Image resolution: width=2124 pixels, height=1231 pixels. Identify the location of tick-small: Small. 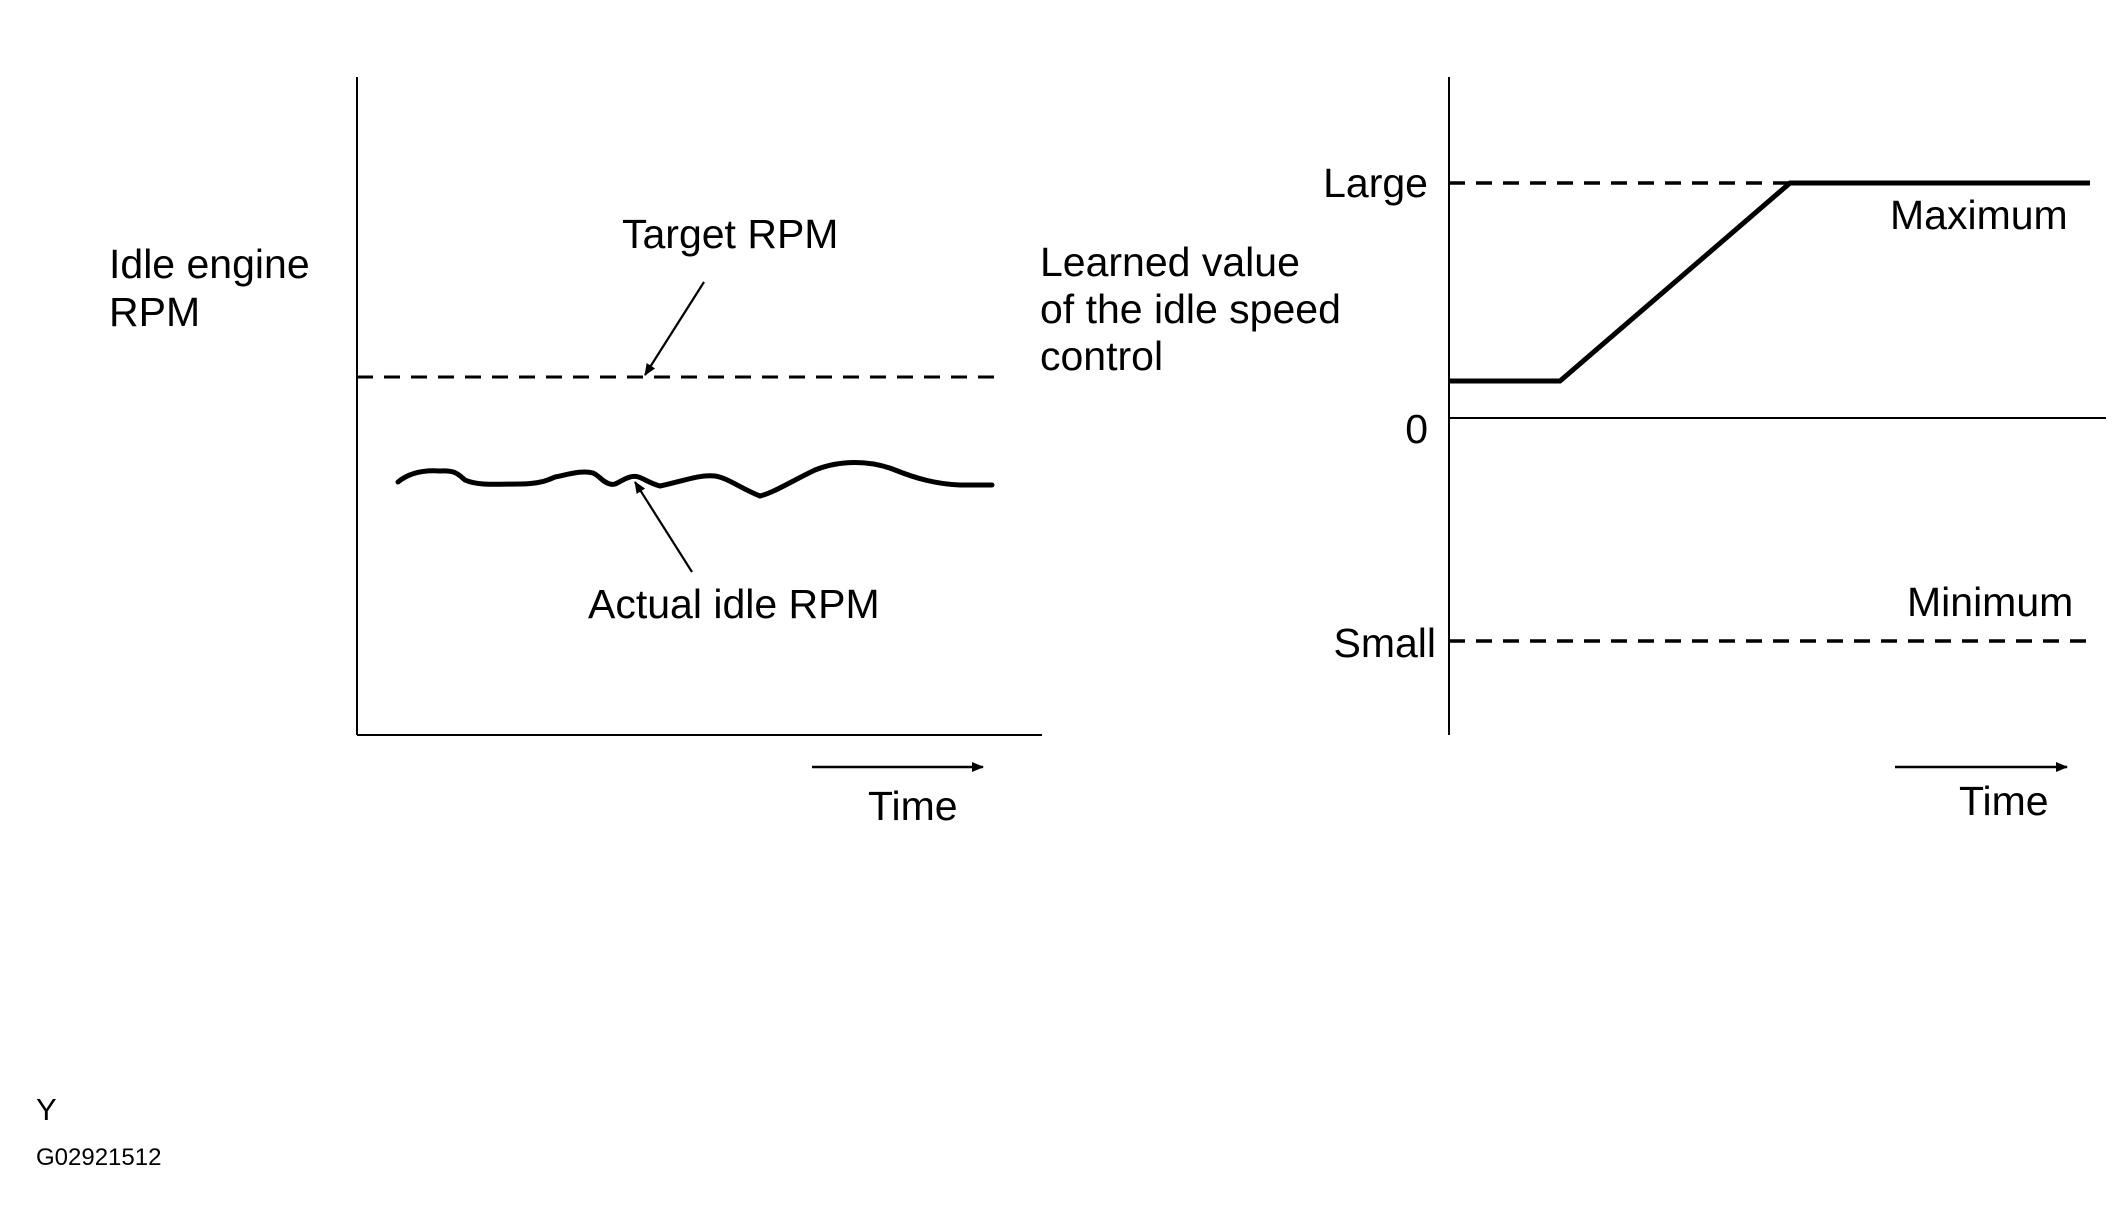
(1384, 643).